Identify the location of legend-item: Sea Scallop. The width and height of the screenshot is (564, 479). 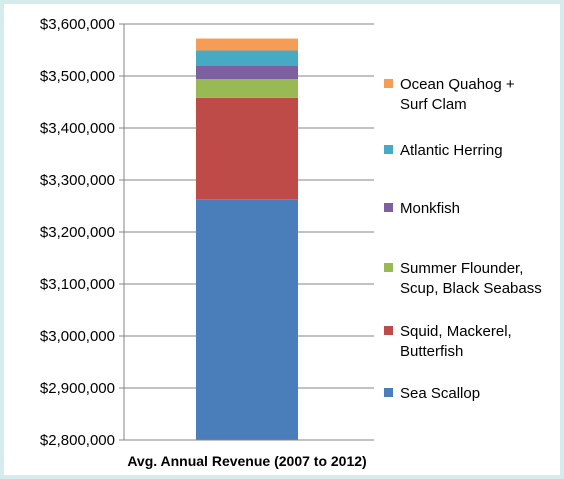
(432, 393).